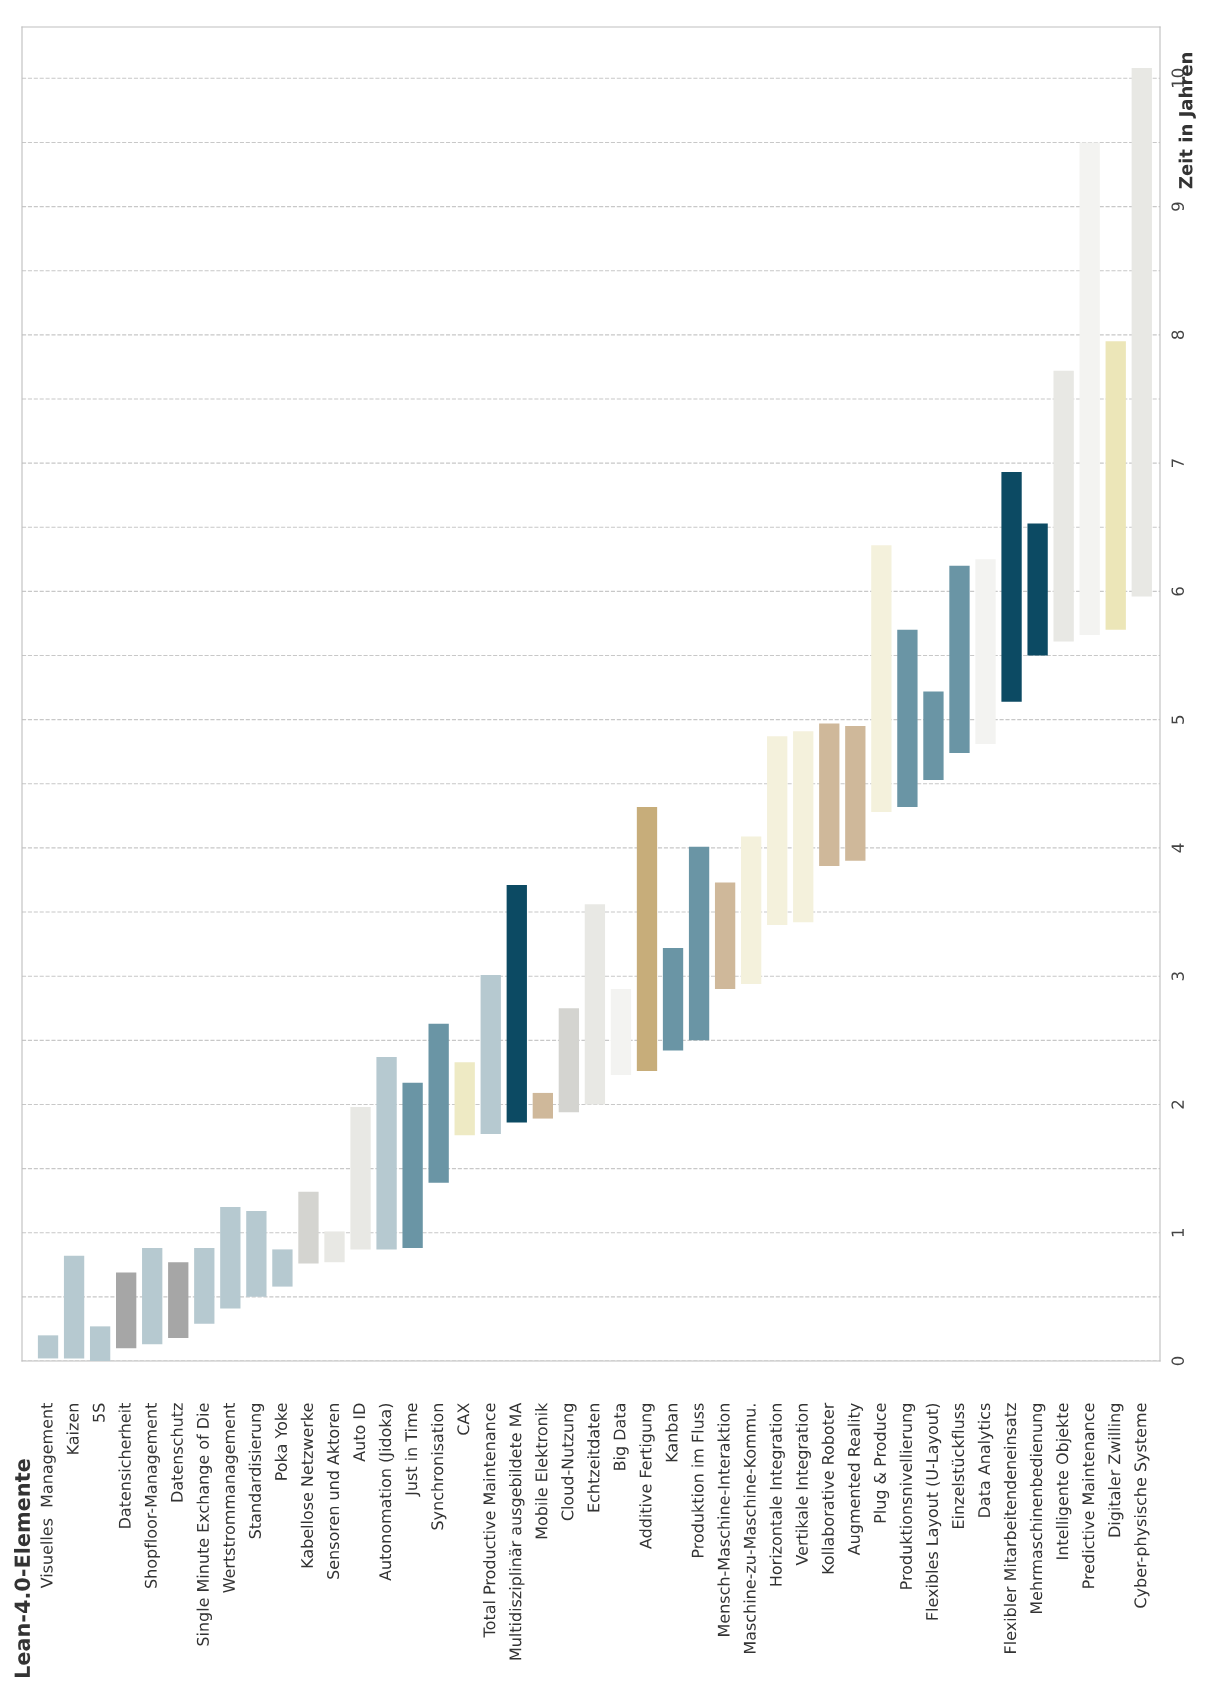 The image size is (1208, 1687). I want to click on x-tick-label: Mehrmaschinenbedienung, so click(1037, 1509).